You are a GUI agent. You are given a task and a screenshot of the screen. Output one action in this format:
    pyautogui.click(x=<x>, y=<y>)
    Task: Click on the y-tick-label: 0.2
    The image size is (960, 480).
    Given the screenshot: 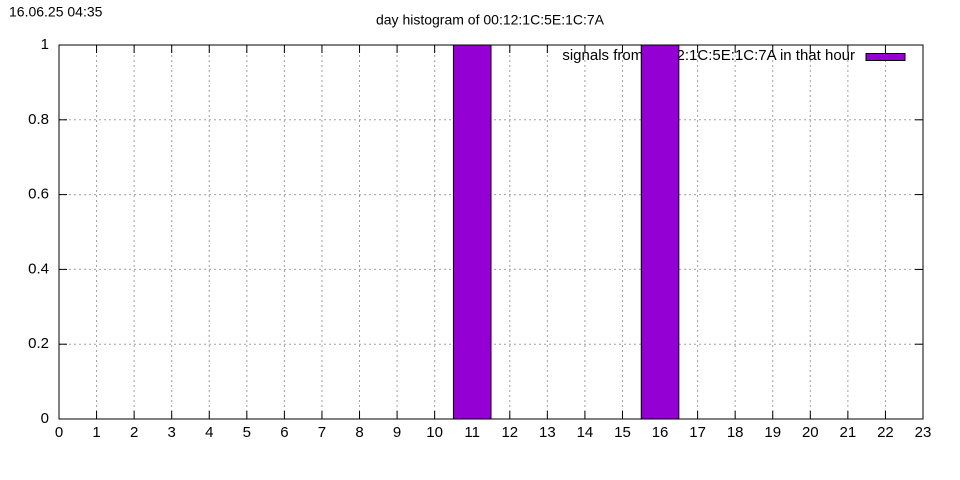 What is the action you would take?
    pyautogui.click(x=38, y=343)
    